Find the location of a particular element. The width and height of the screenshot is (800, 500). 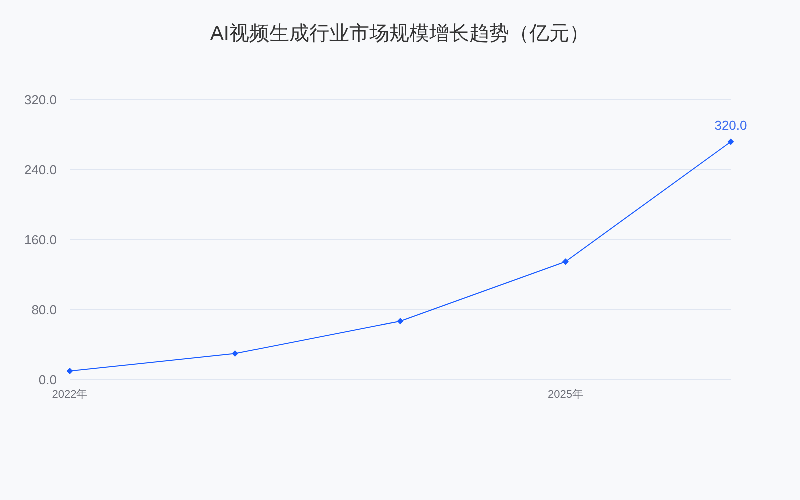

annotation: 320.0 is located at coordinates (731, 125).